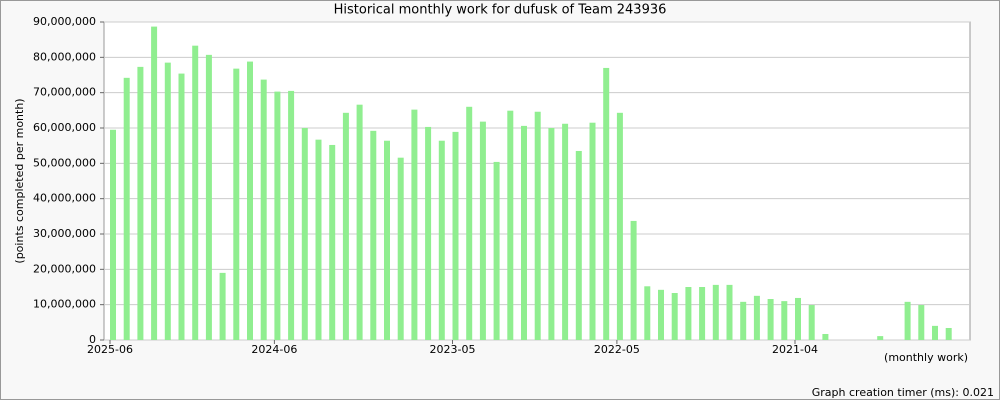 The height and width of the screenshot is (400, 1000). I want to click on y-tick-label: 50,000,000, so click(64, 162).